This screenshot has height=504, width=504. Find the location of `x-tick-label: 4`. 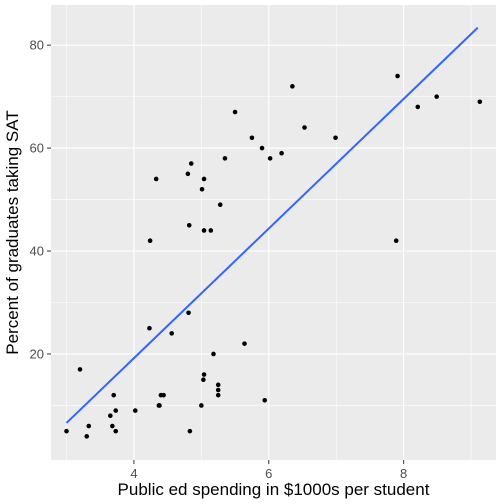

x-tick-label: 4 is located at coordinates (133, 473).